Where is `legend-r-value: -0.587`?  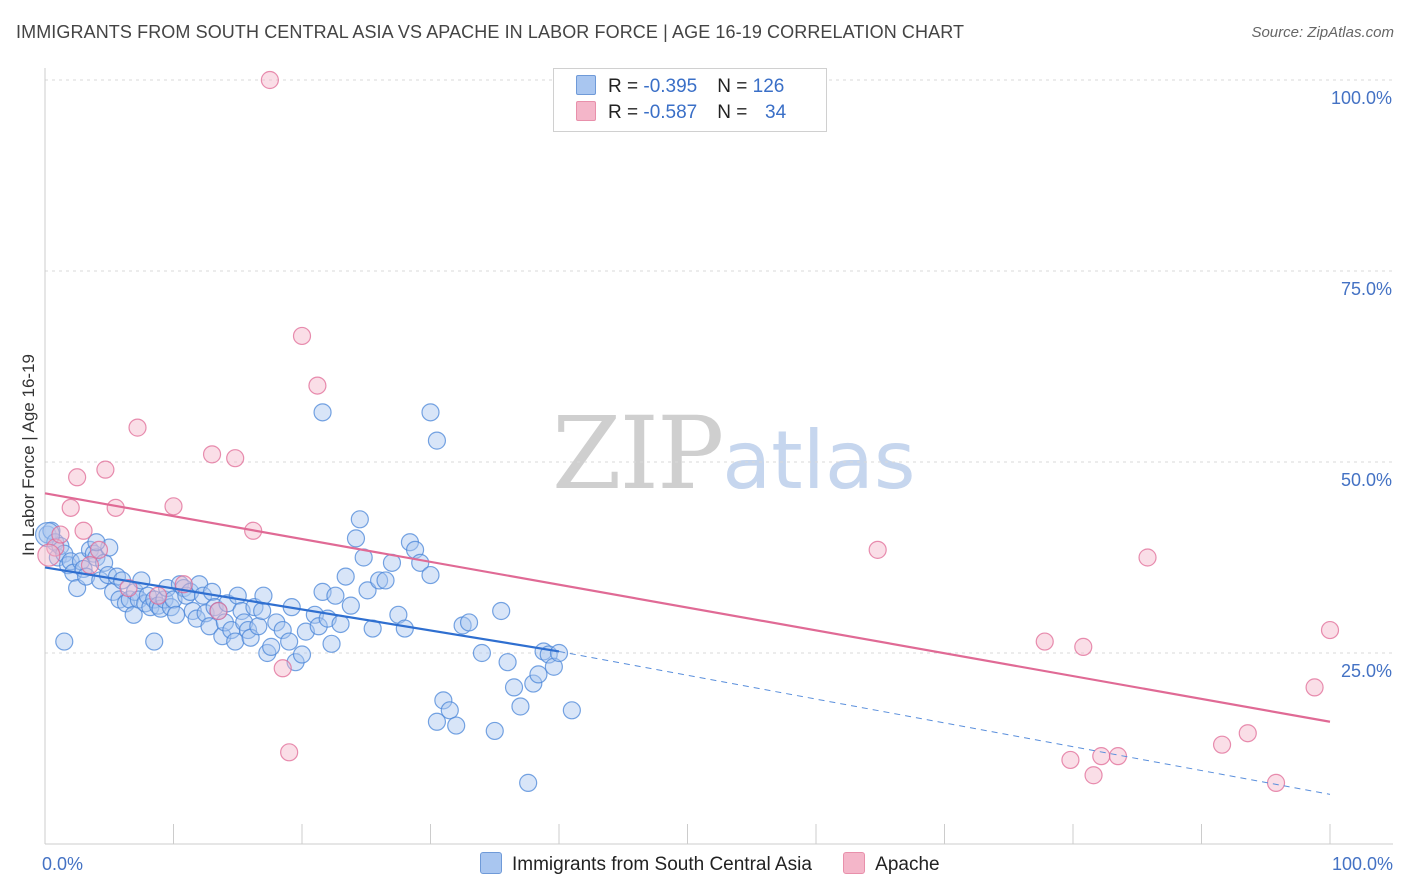
legend-r-value: -0.587 is located at coordinates (670, 112).